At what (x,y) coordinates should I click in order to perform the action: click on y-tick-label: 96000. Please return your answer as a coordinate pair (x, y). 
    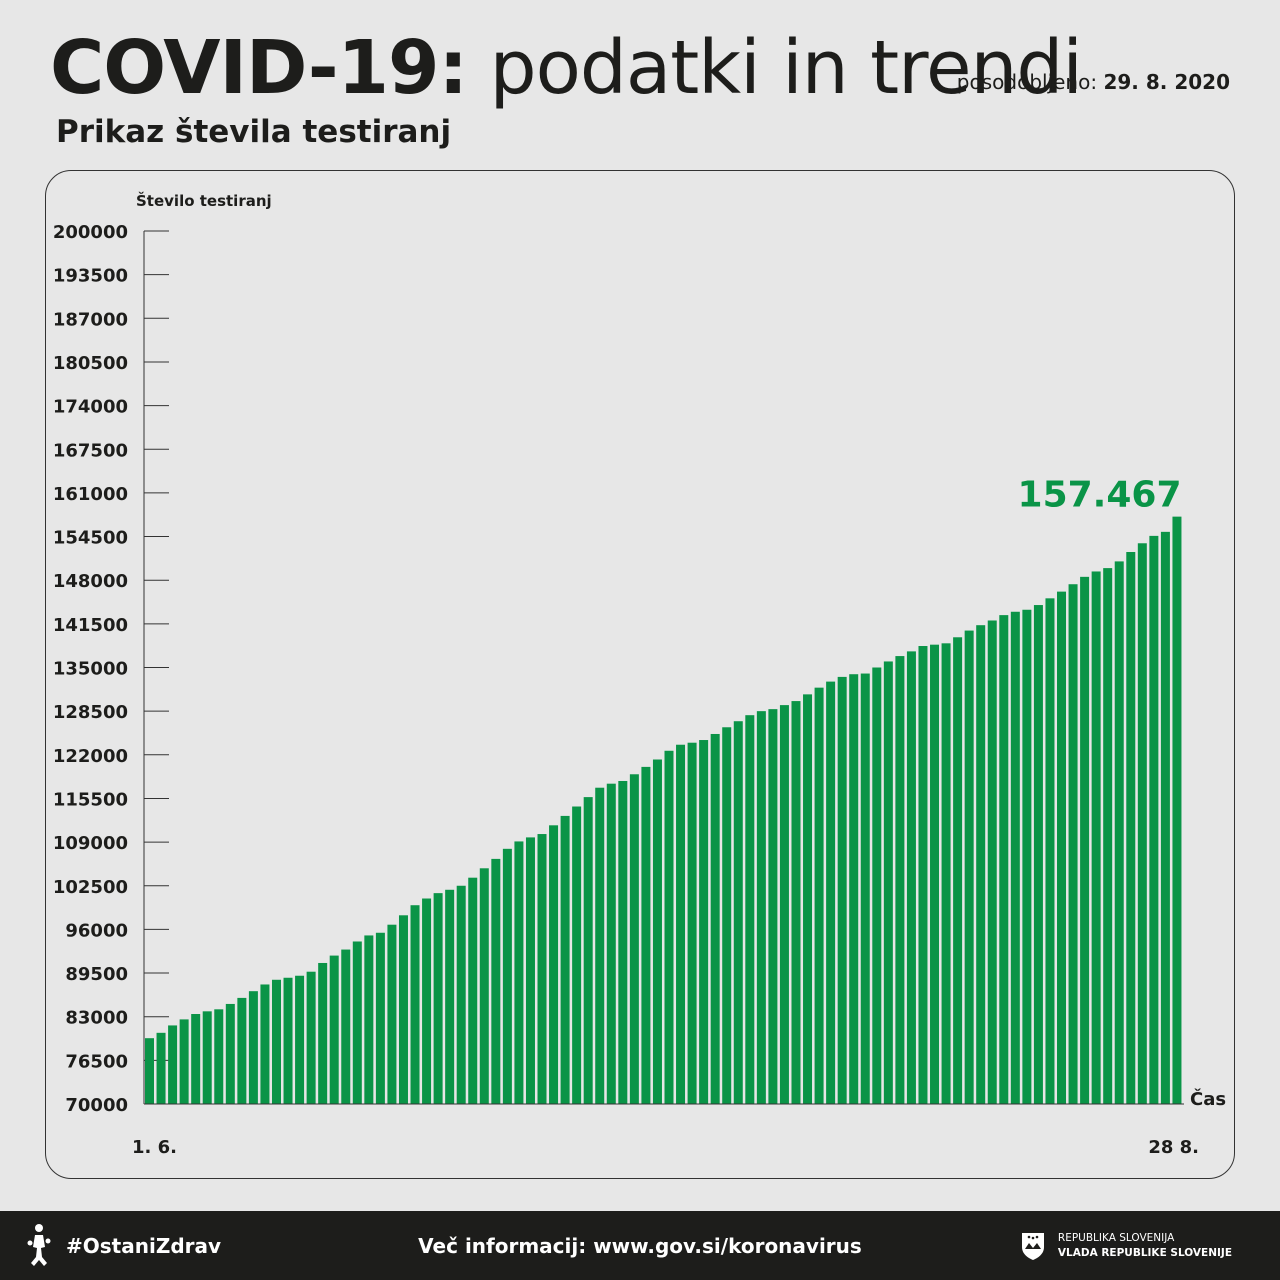
    Looking at the image, I should click on (96, 930).